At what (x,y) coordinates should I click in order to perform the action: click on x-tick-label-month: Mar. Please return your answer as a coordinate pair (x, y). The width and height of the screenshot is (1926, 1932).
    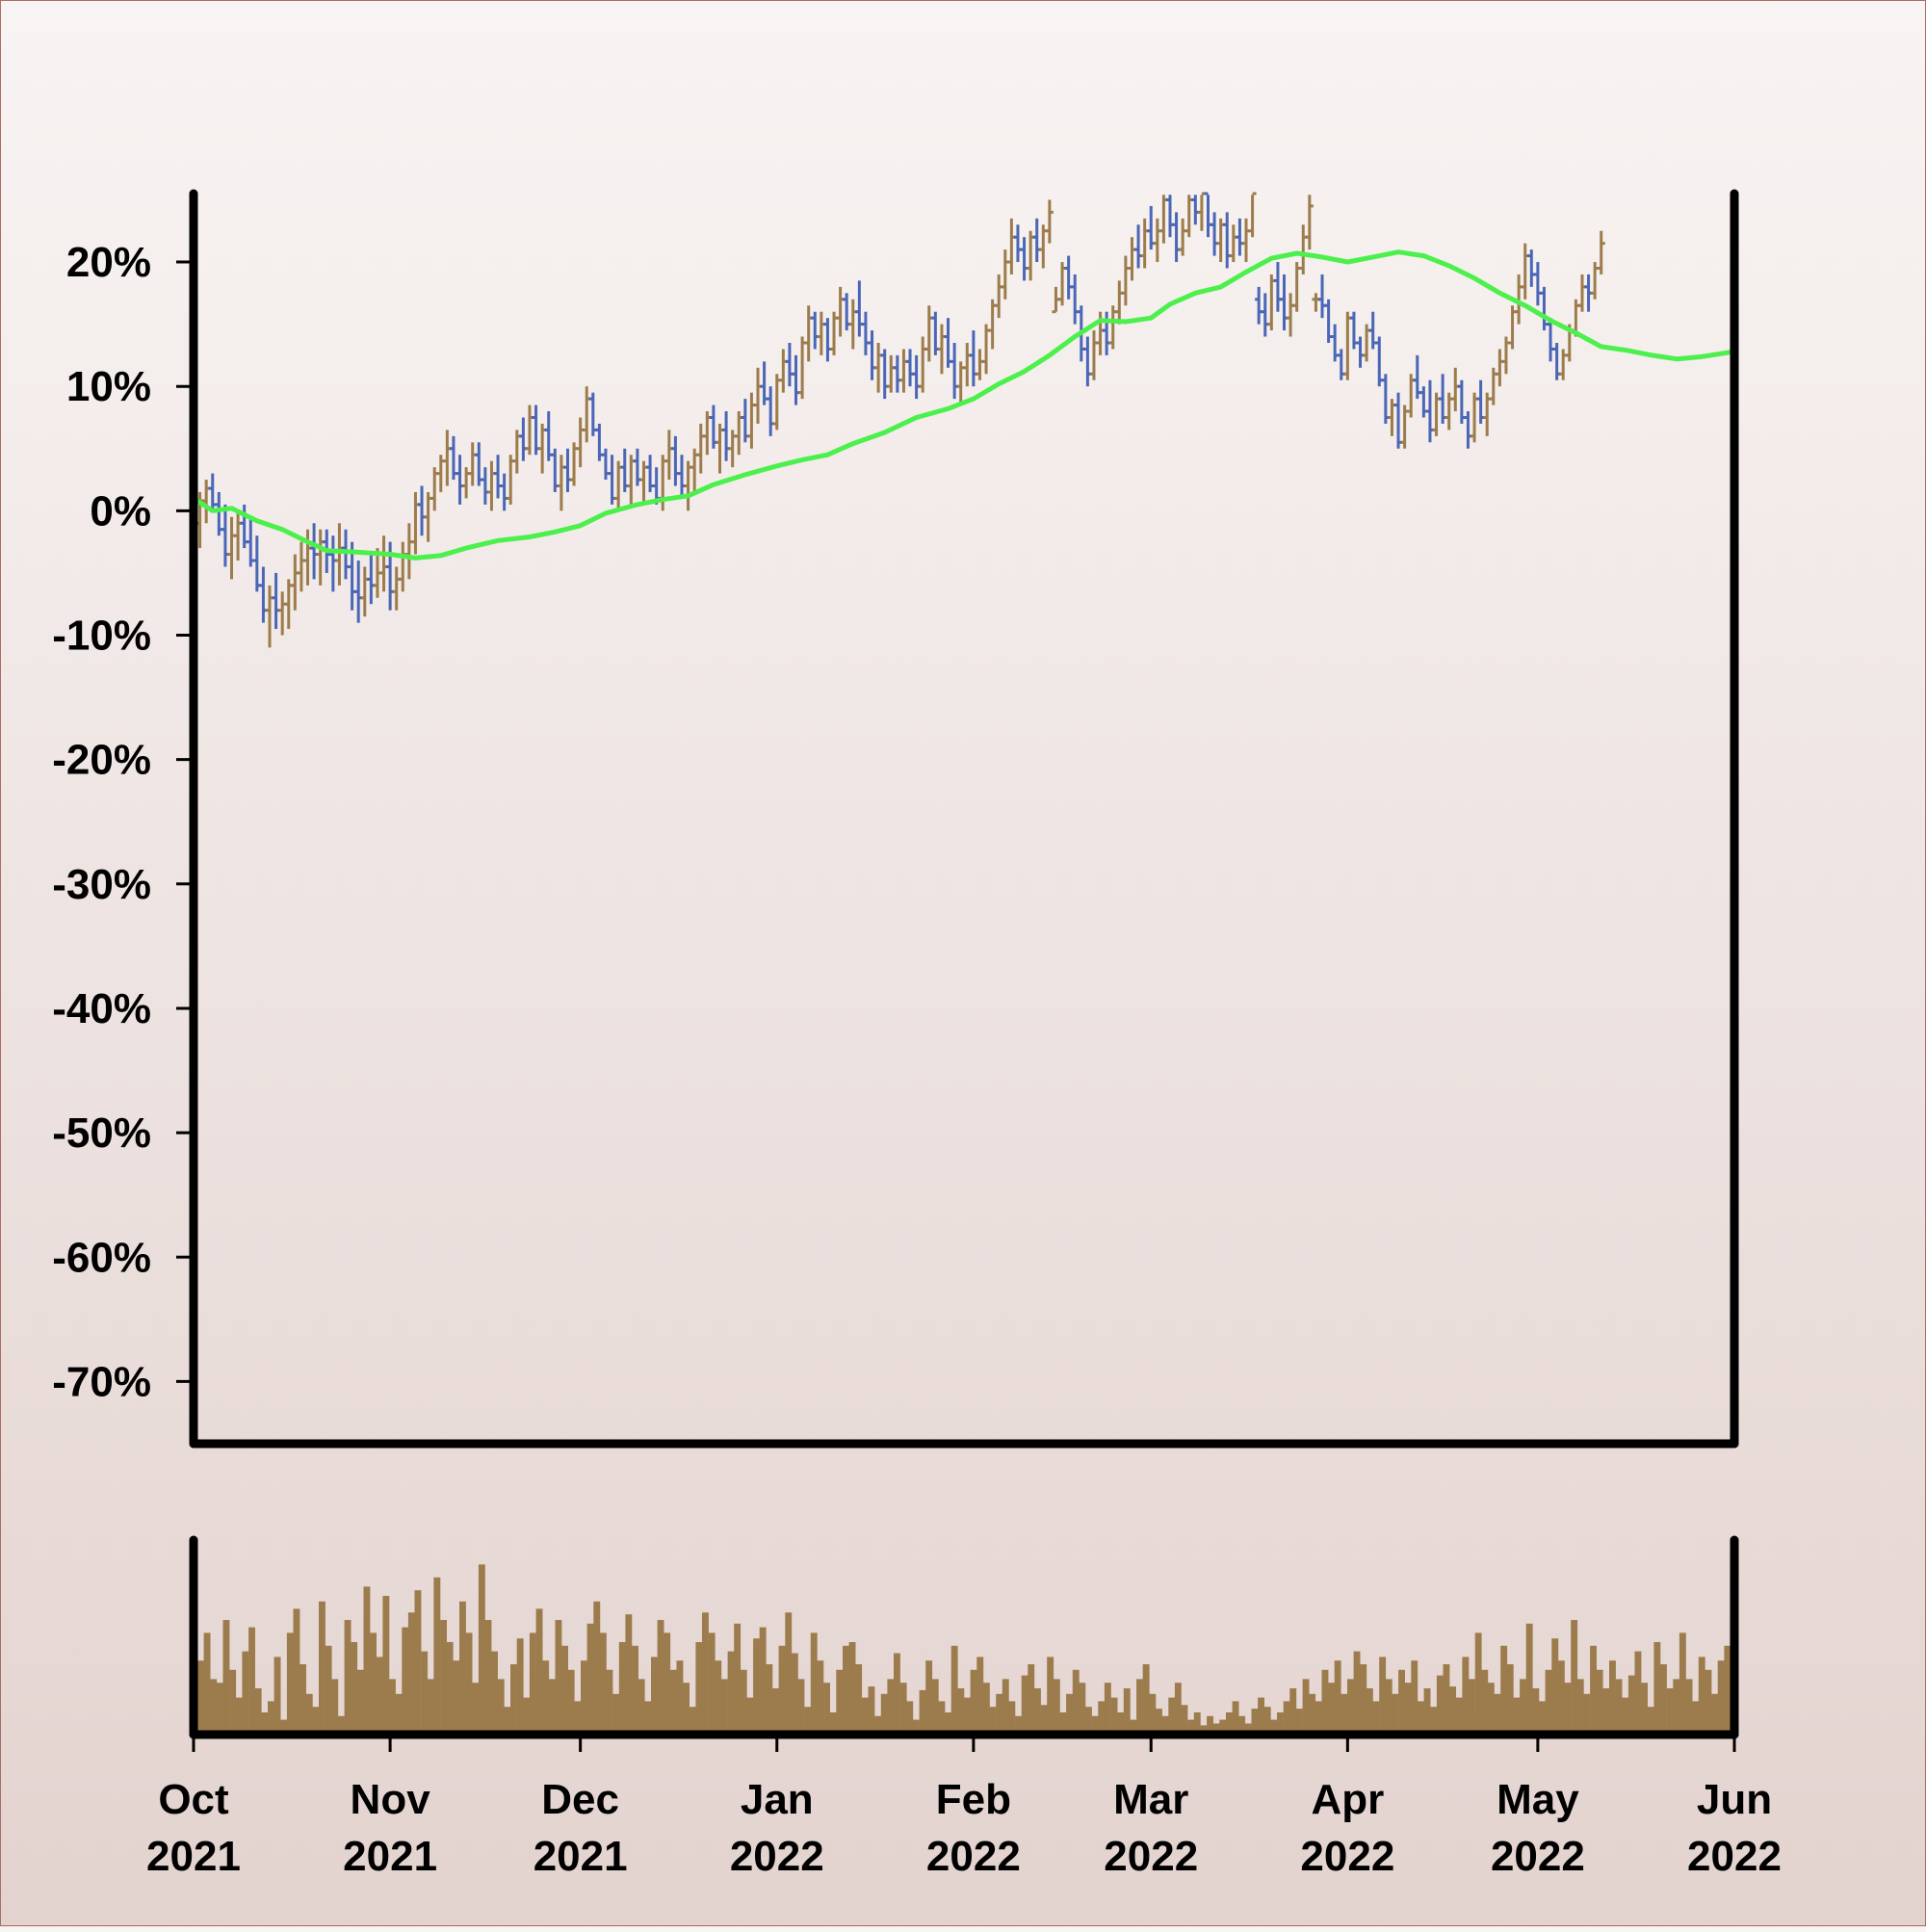
    Looking at the image, I should click on (1150, 1799).